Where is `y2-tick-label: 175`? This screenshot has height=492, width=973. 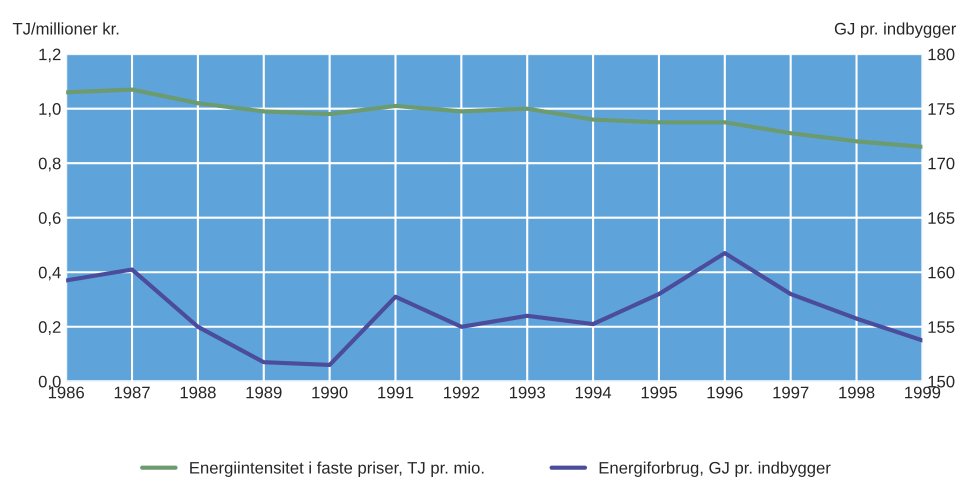
y2-tick-label: 175 is located at coordinates (941, 109).